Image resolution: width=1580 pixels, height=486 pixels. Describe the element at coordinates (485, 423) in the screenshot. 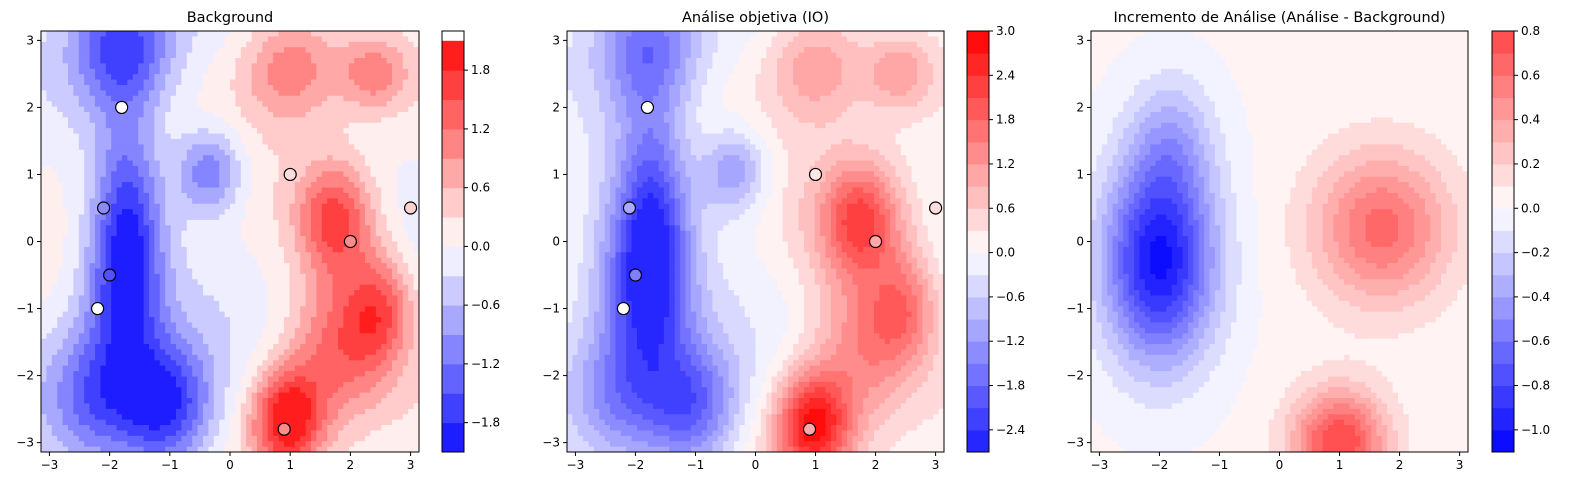

I see `colorbar-tick-label: −1.8` at that location.